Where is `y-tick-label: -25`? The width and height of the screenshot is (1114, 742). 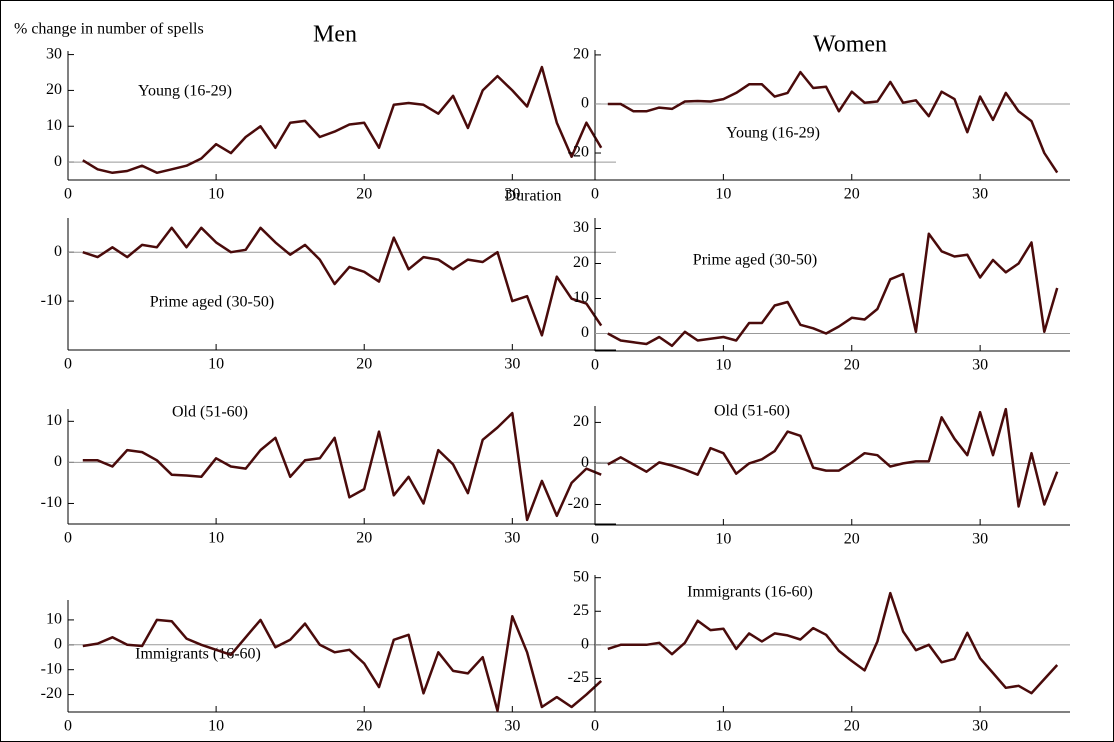 y-tick-label: -25 is located at coordinates (578, 677).